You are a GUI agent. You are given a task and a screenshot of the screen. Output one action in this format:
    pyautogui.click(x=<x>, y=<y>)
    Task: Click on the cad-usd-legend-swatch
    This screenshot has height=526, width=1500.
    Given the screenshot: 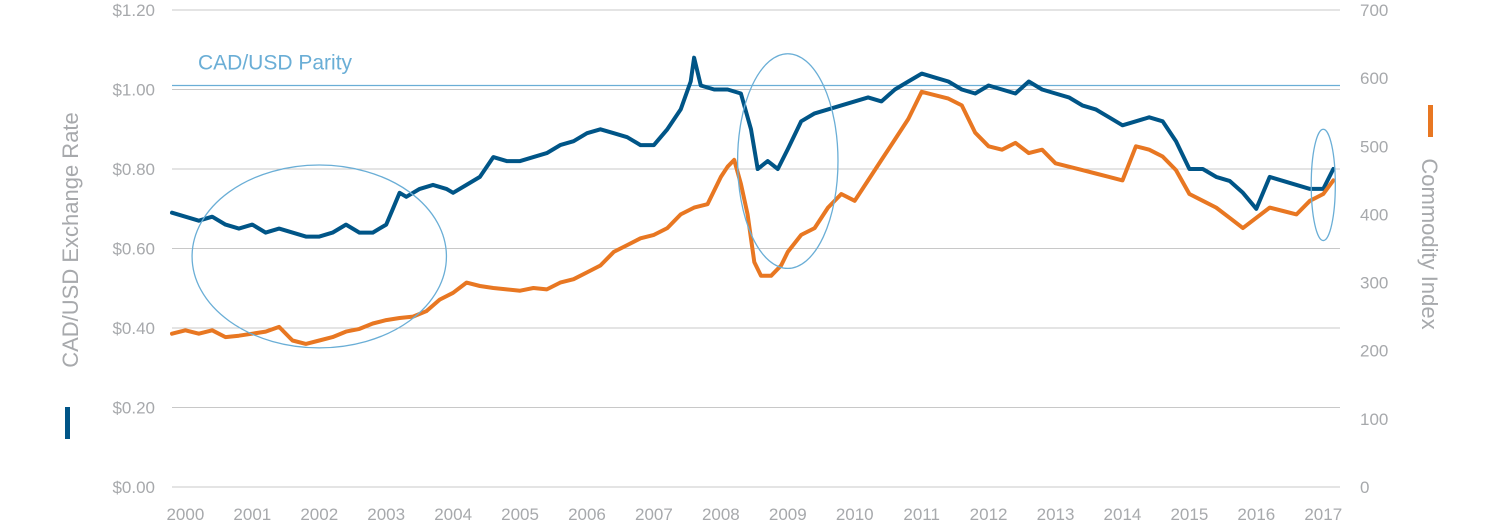 What is the action you would take?
    pyautogui.click(x=67, y=423)
    